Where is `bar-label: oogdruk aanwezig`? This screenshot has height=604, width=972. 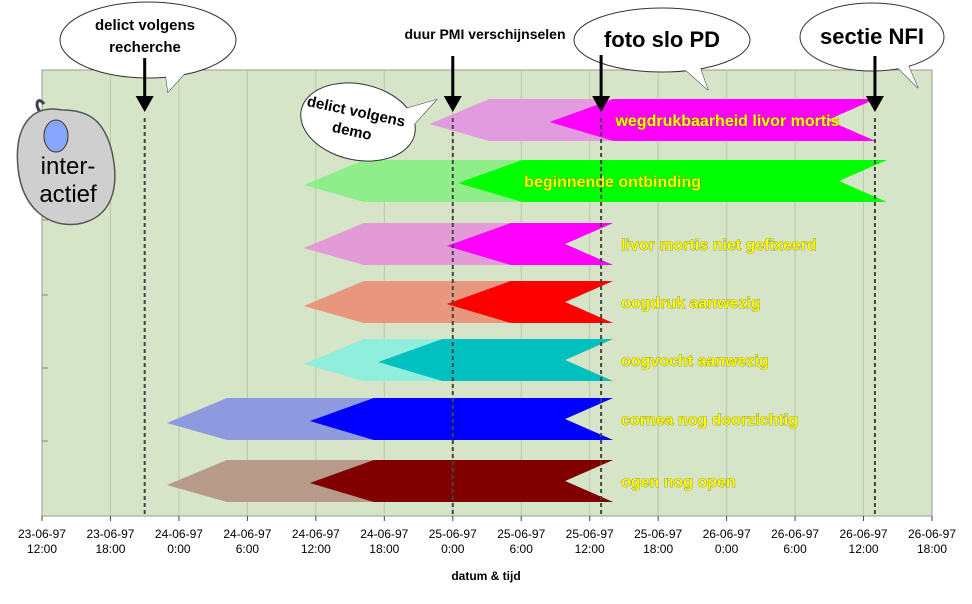
bar-label: oogdruk aanwezig is located at coordinates (691, 303).